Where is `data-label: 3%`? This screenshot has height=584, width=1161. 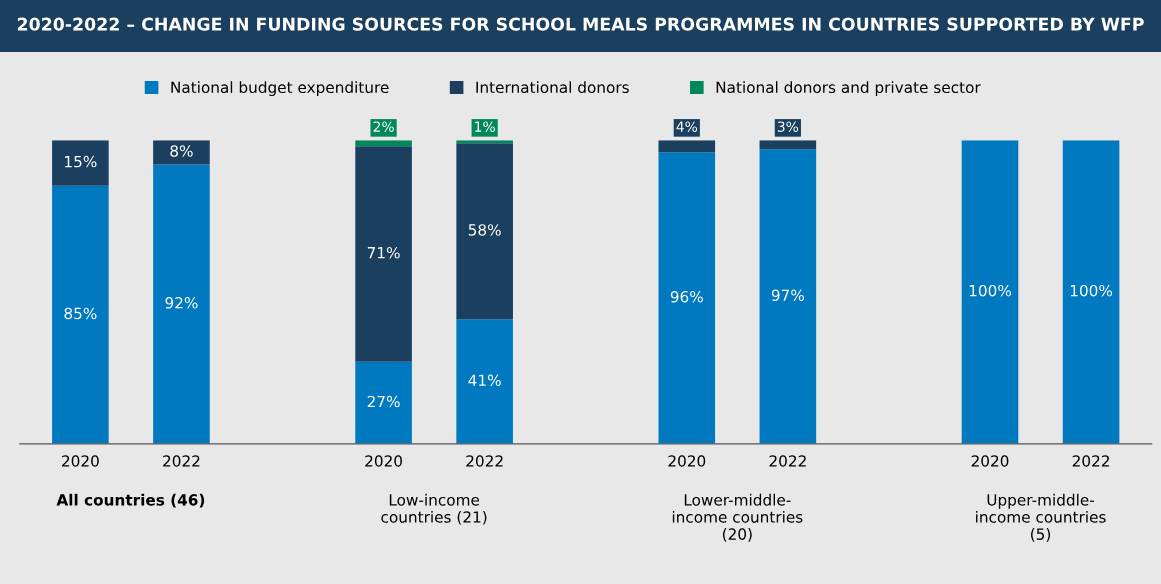 data-label: 3% is located at coordinates (788, 126).